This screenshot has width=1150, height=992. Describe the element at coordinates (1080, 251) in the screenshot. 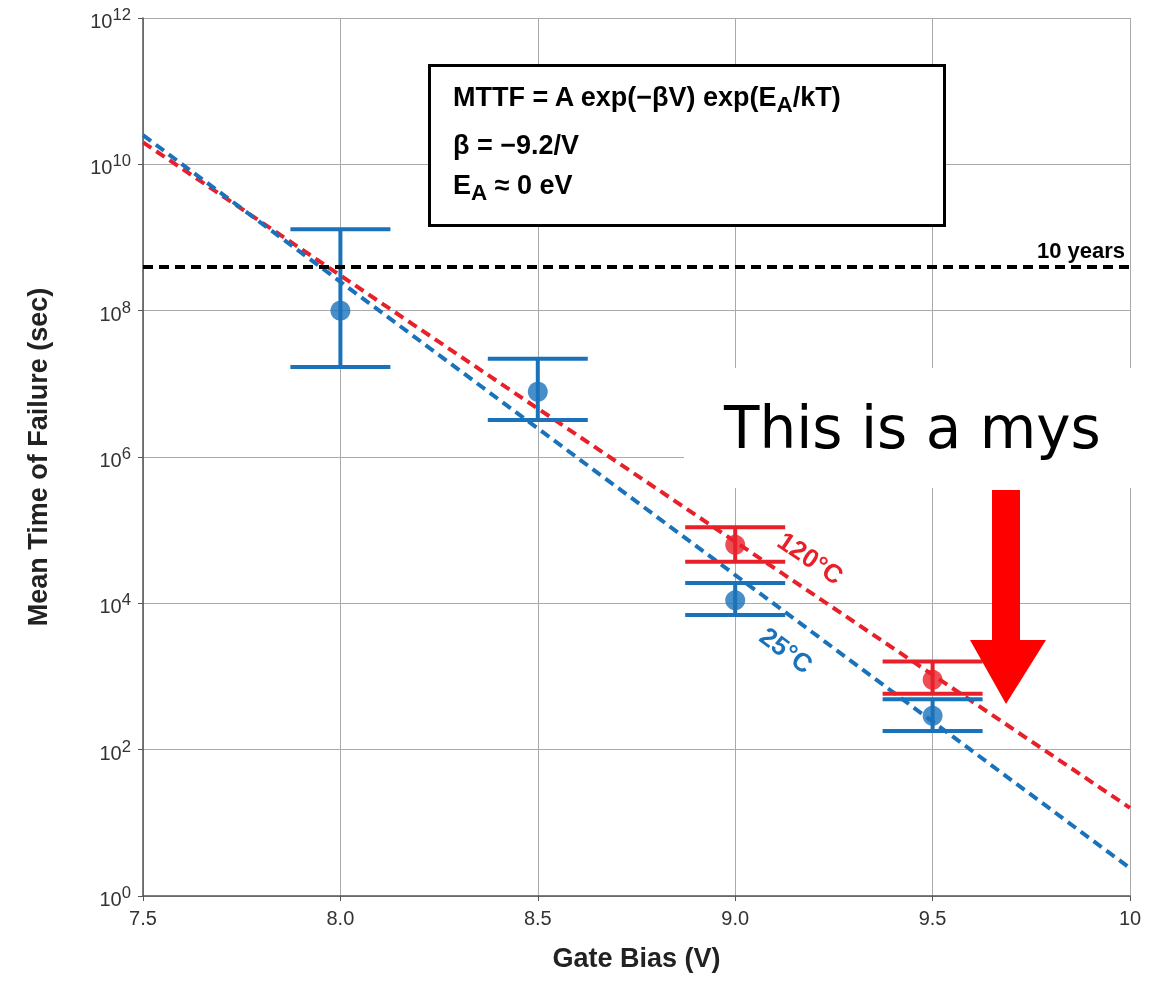

I see `ref-line-label: 10 years` at that location.